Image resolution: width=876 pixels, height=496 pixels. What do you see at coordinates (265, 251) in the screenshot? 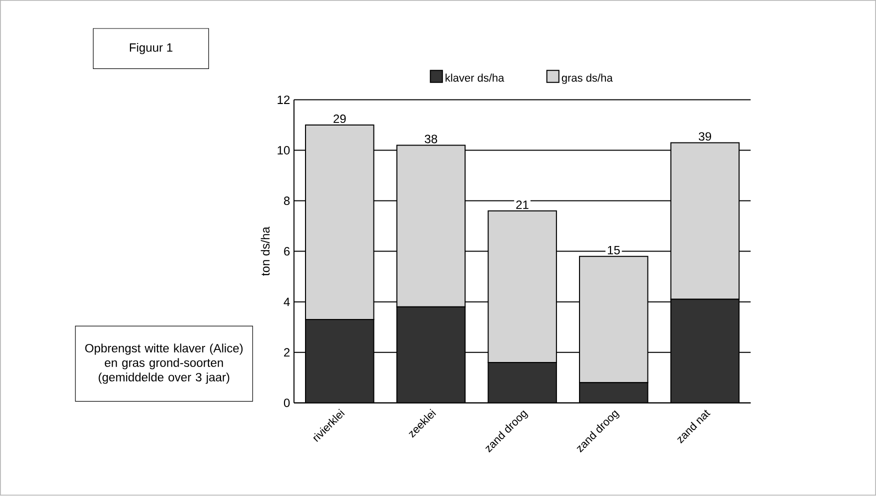
I see `y-axis-title: ton ds/ha` at bounding box center [265, 251].